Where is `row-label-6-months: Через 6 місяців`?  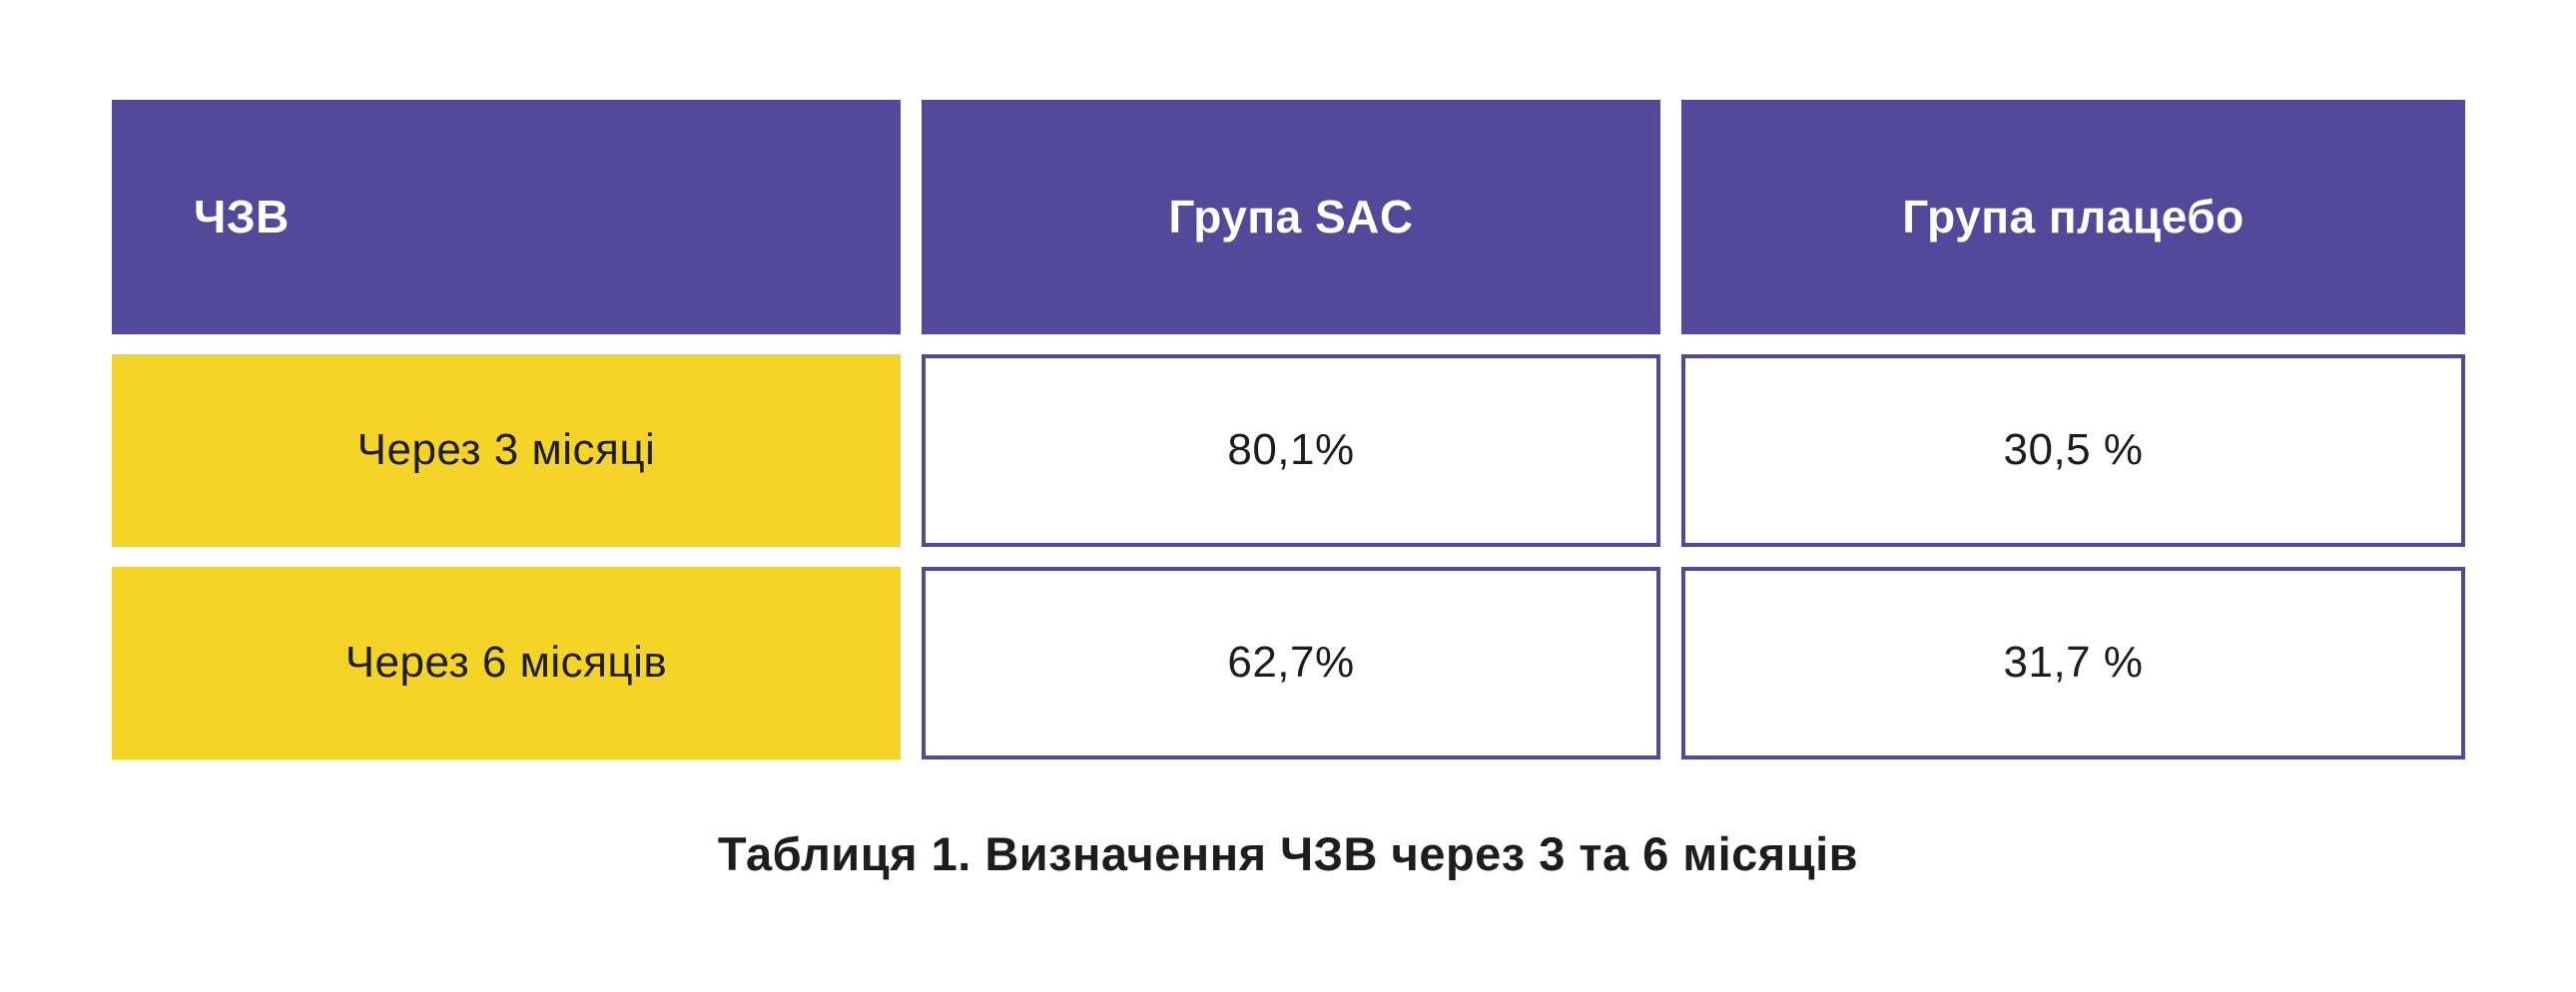 row-label-6-months: Через 6 місяців is located at coordinates (507, 663).